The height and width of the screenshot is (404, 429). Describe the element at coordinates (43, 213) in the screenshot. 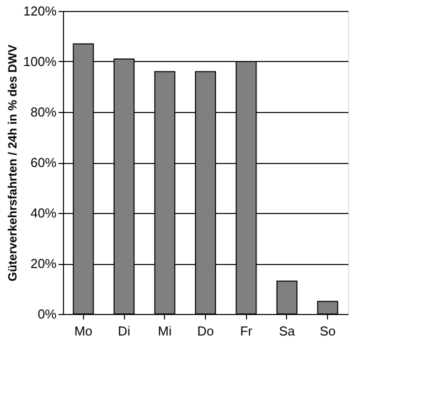

I see `y-tick-label: 40%` at that location.